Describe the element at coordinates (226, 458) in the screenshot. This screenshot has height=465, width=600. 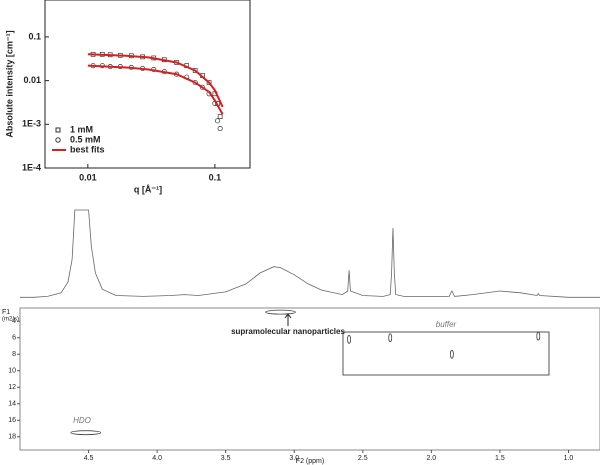
I see `x-tick-label: 3.5` at that location.